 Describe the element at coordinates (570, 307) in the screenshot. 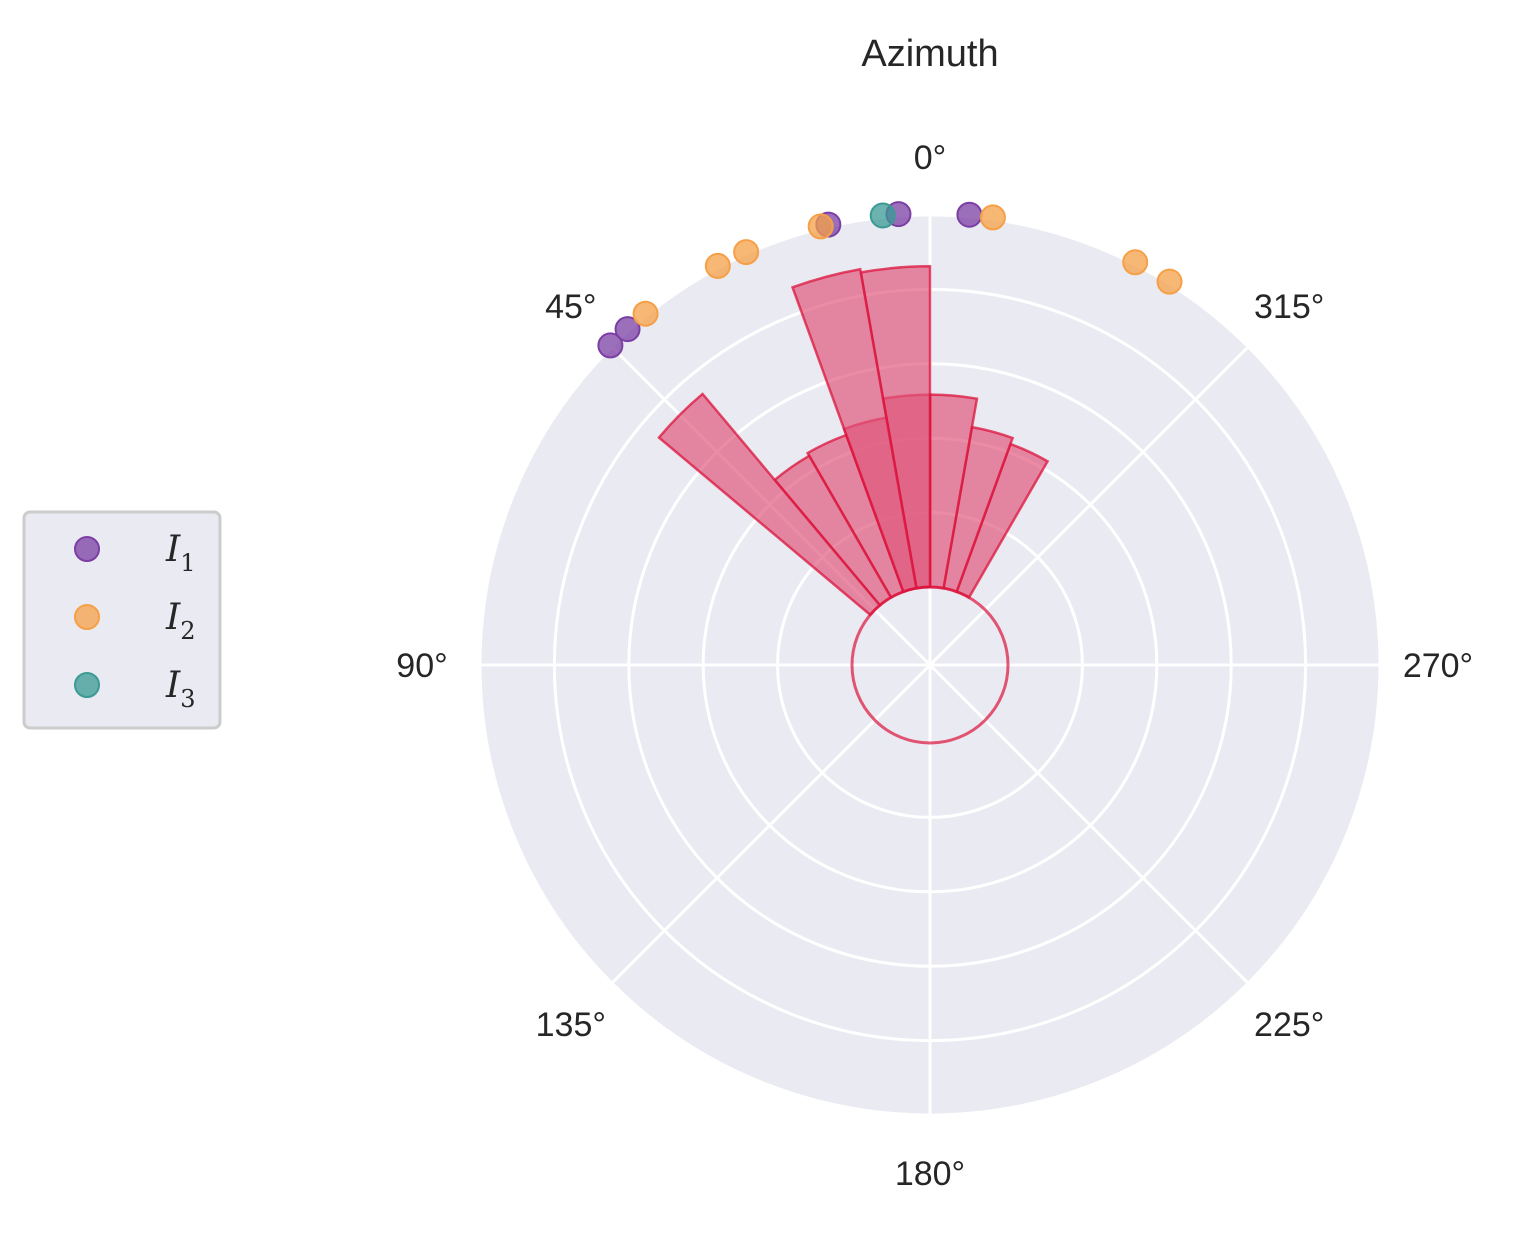

I see `theta-tick-label: 45°` at that location.